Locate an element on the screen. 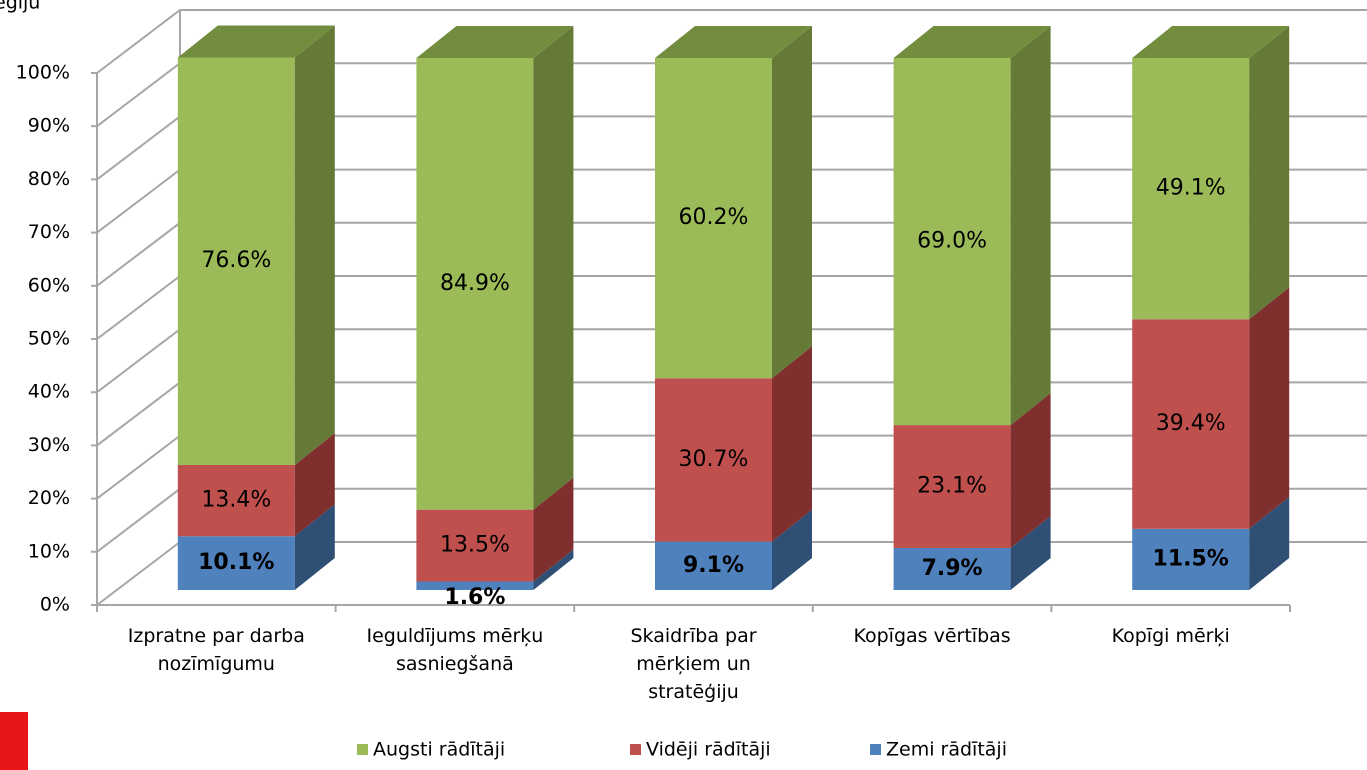 The height and width of the screenshot is (770, 1367). y-tick-label: 20% is located at coordinates (49, 498).